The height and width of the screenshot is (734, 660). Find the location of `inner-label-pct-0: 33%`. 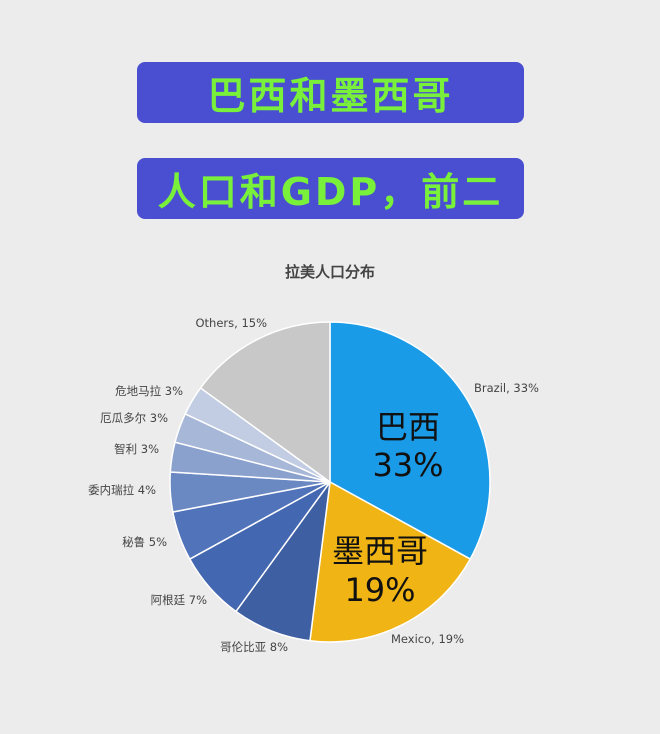

inner-label-pct-0: 33% is located at coordinates (407, 465).